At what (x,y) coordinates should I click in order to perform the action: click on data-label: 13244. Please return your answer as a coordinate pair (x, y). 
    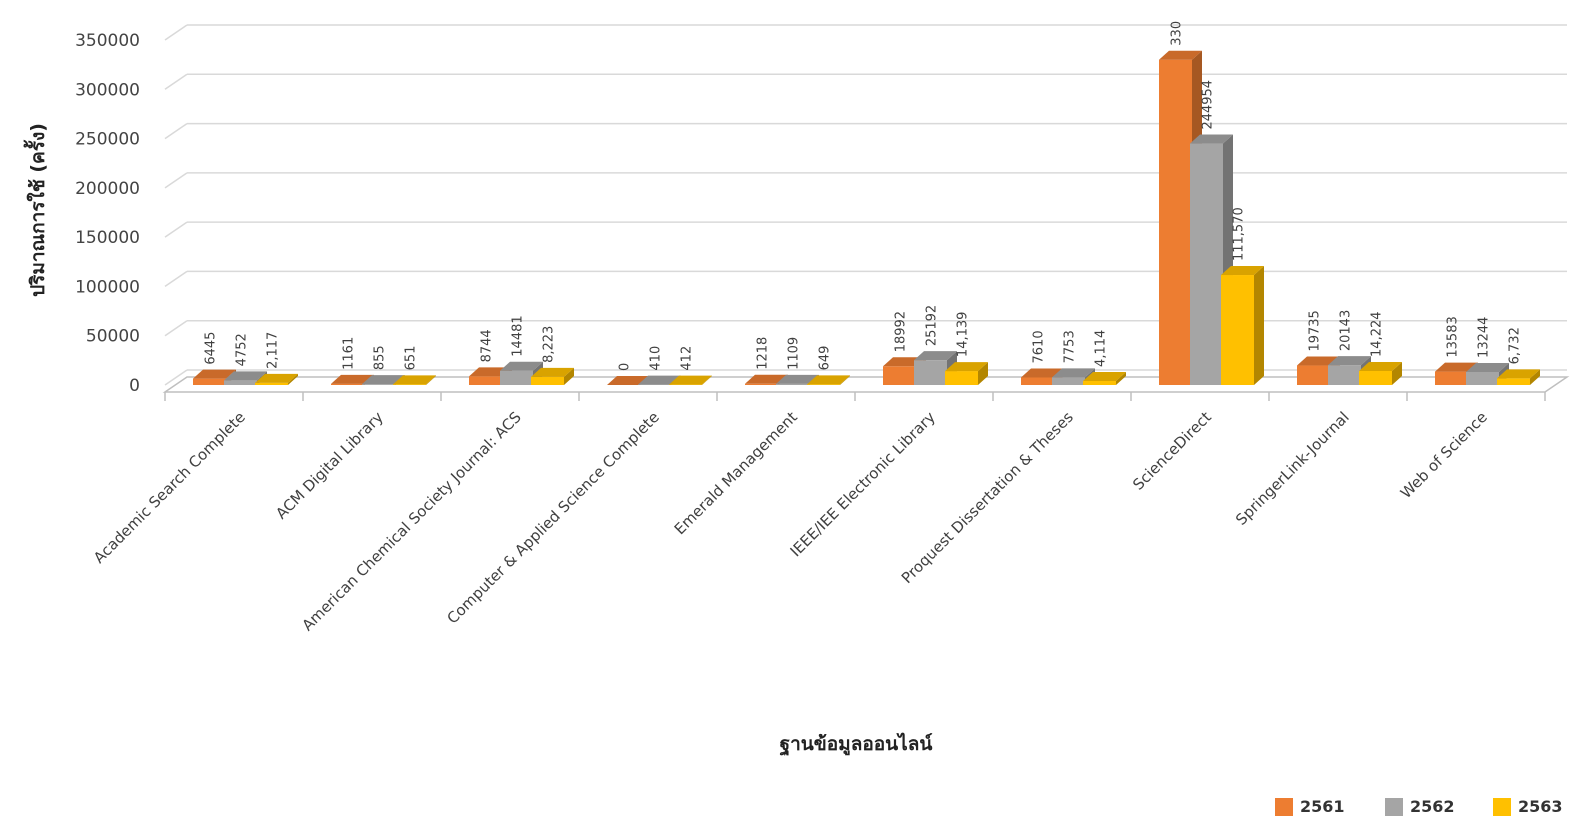
    Looking at the image, I should click on (1484, 337).